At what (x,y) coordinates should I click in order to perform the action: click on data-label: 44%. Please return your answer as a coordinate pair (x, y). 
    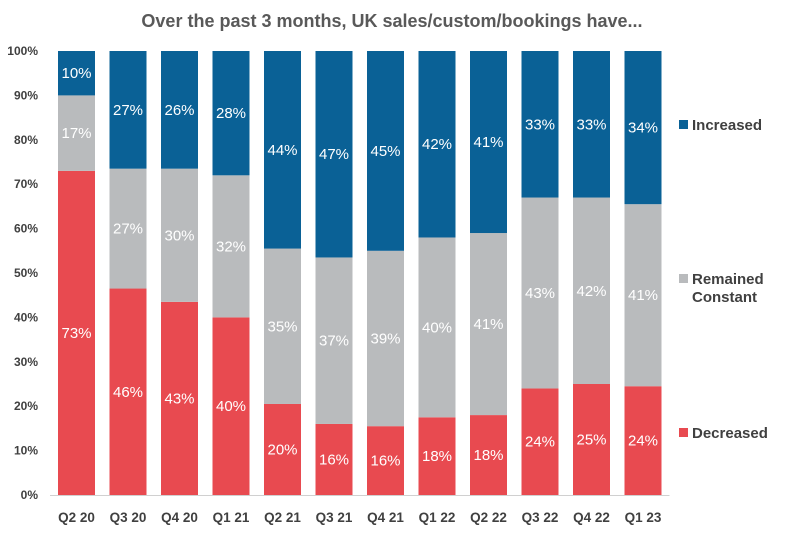
    Looking at the image, I should click on (282, 150).